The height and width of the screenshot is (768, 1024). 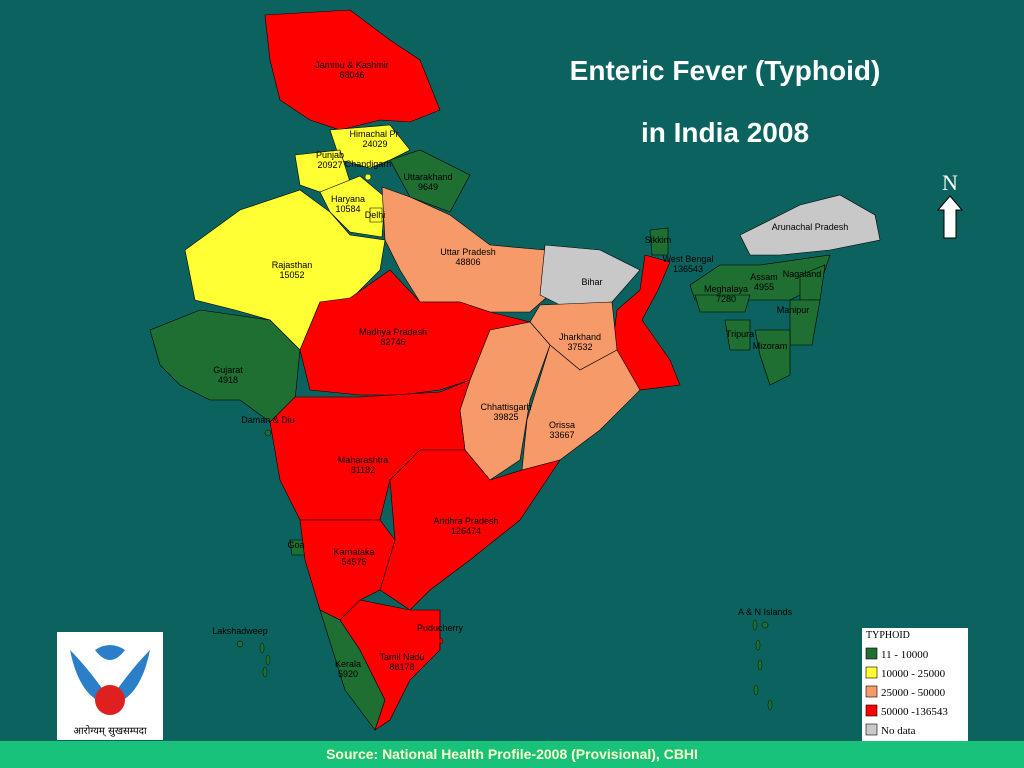 I want to click on north-arrow, so click(x=950, y=217).